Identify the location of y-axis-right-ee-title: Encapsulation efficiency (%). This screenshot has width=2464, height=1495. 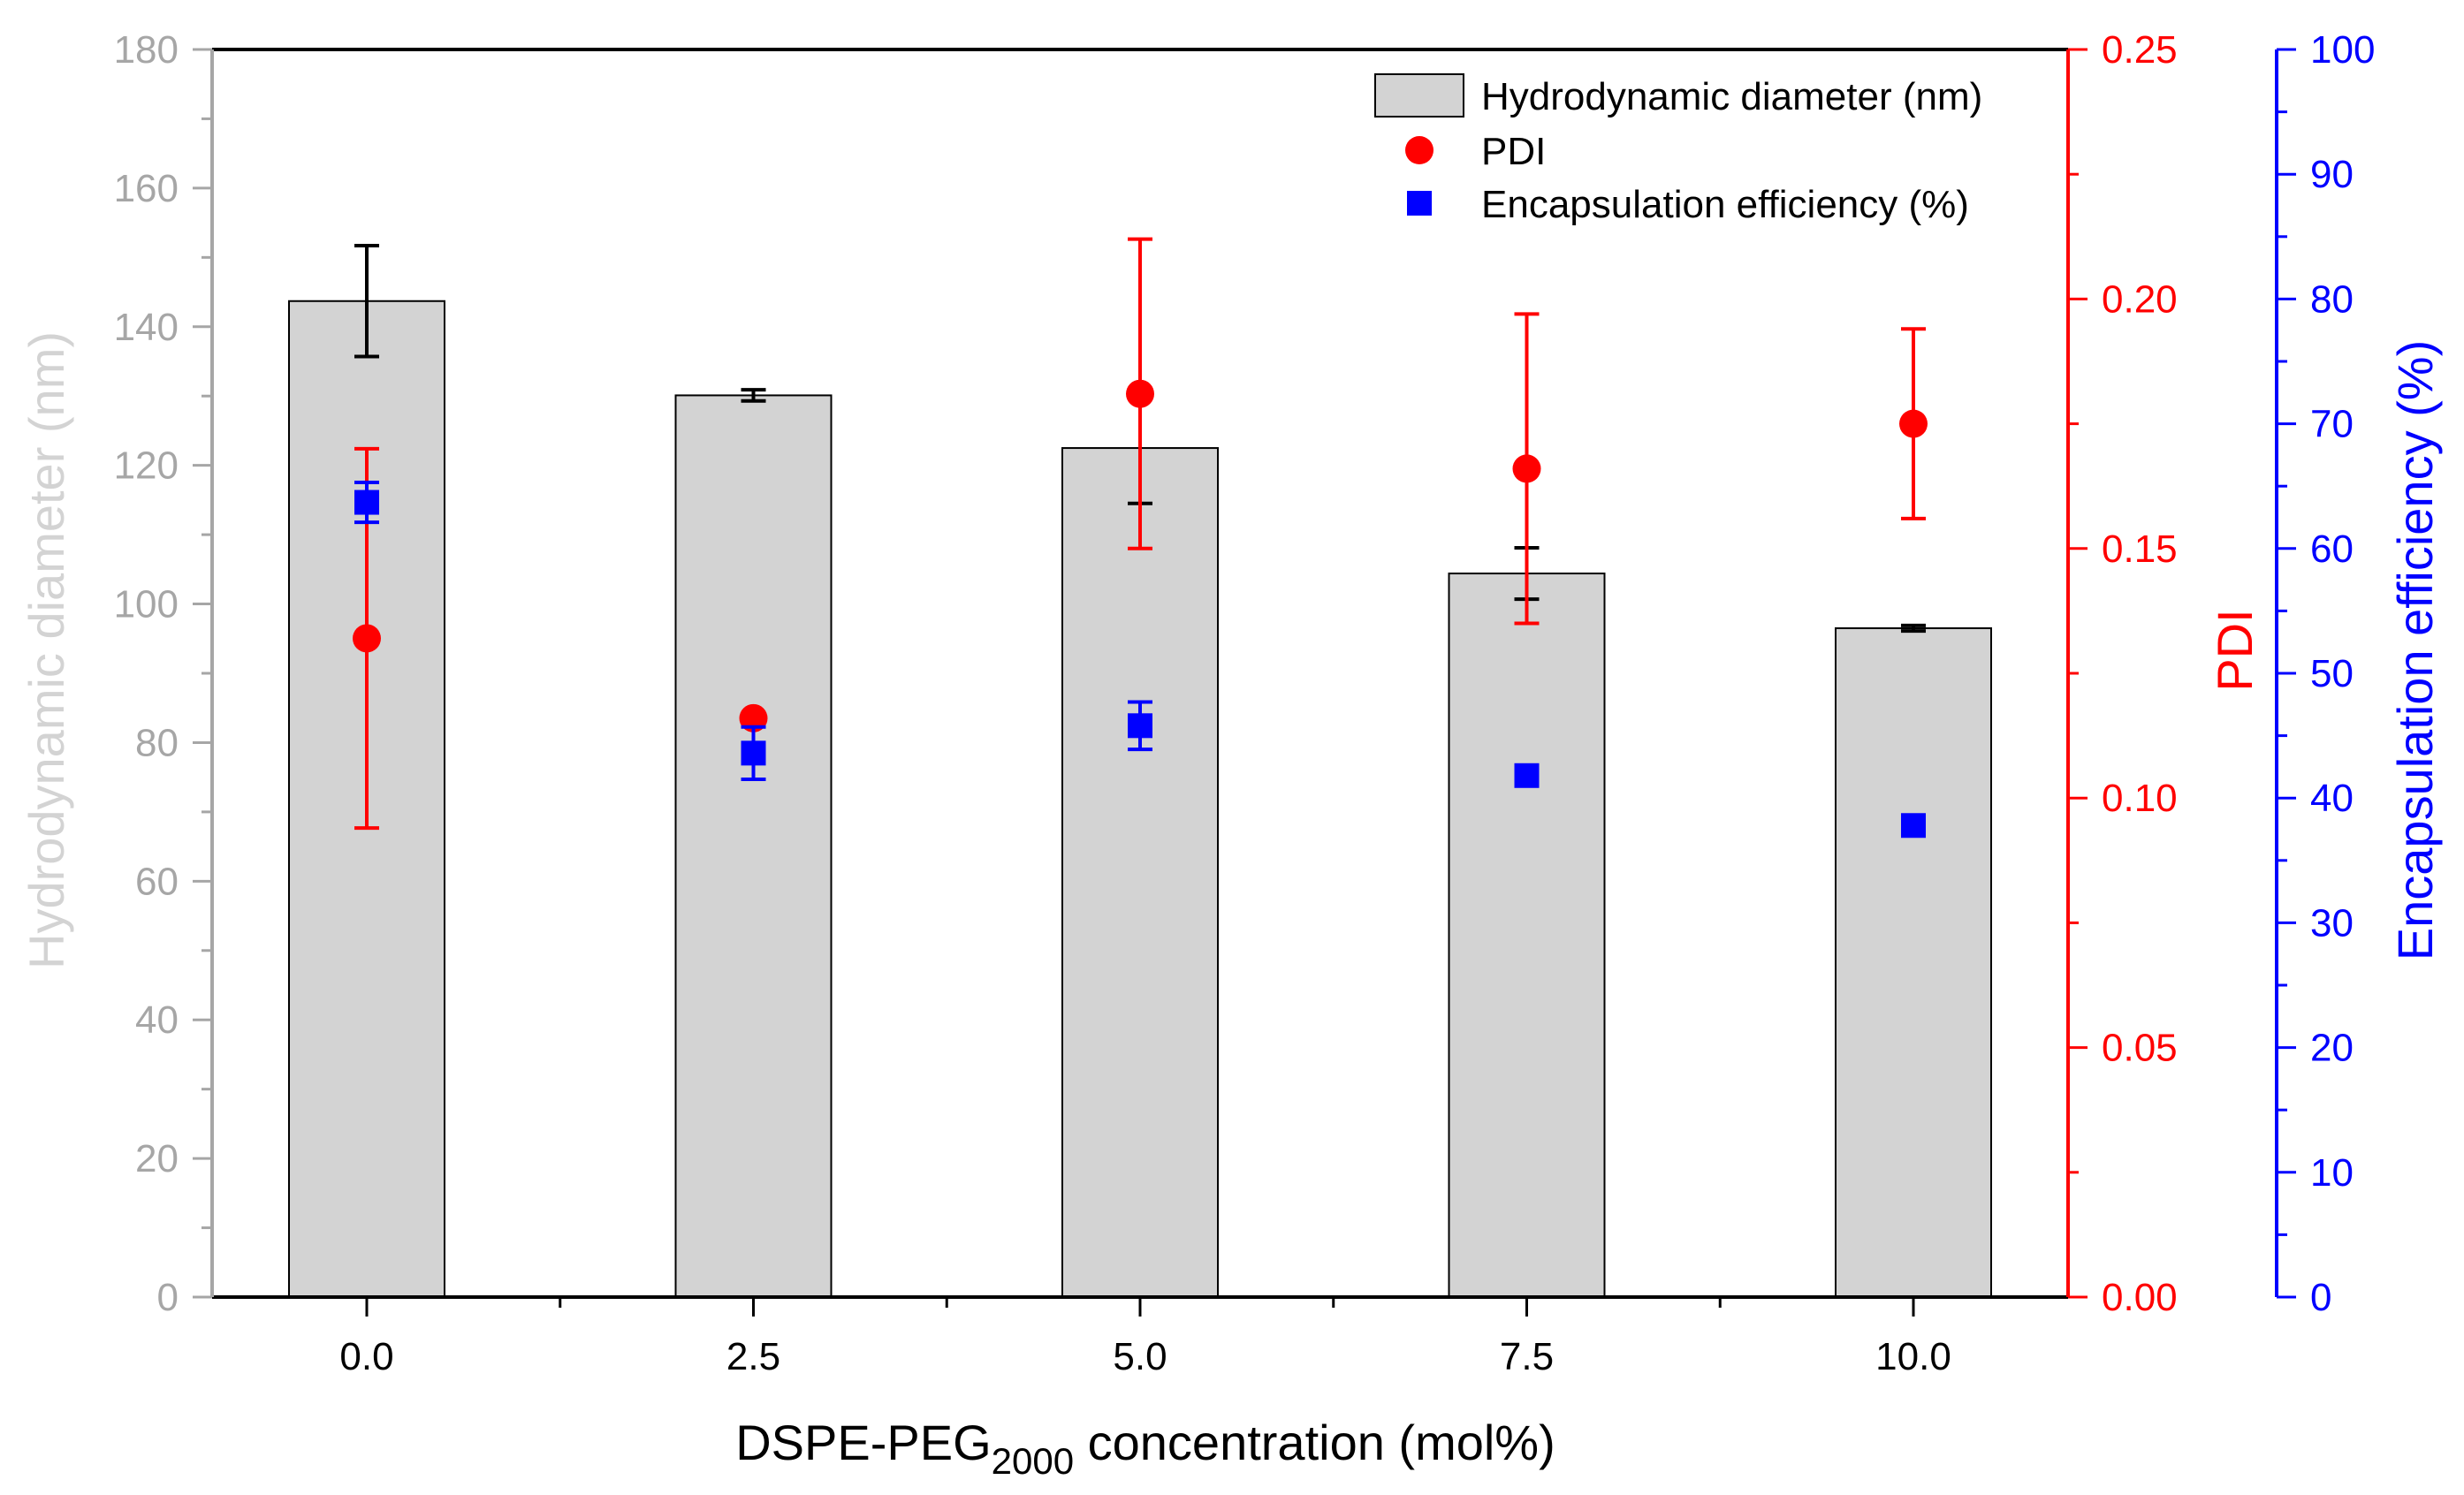
(2415, 650).